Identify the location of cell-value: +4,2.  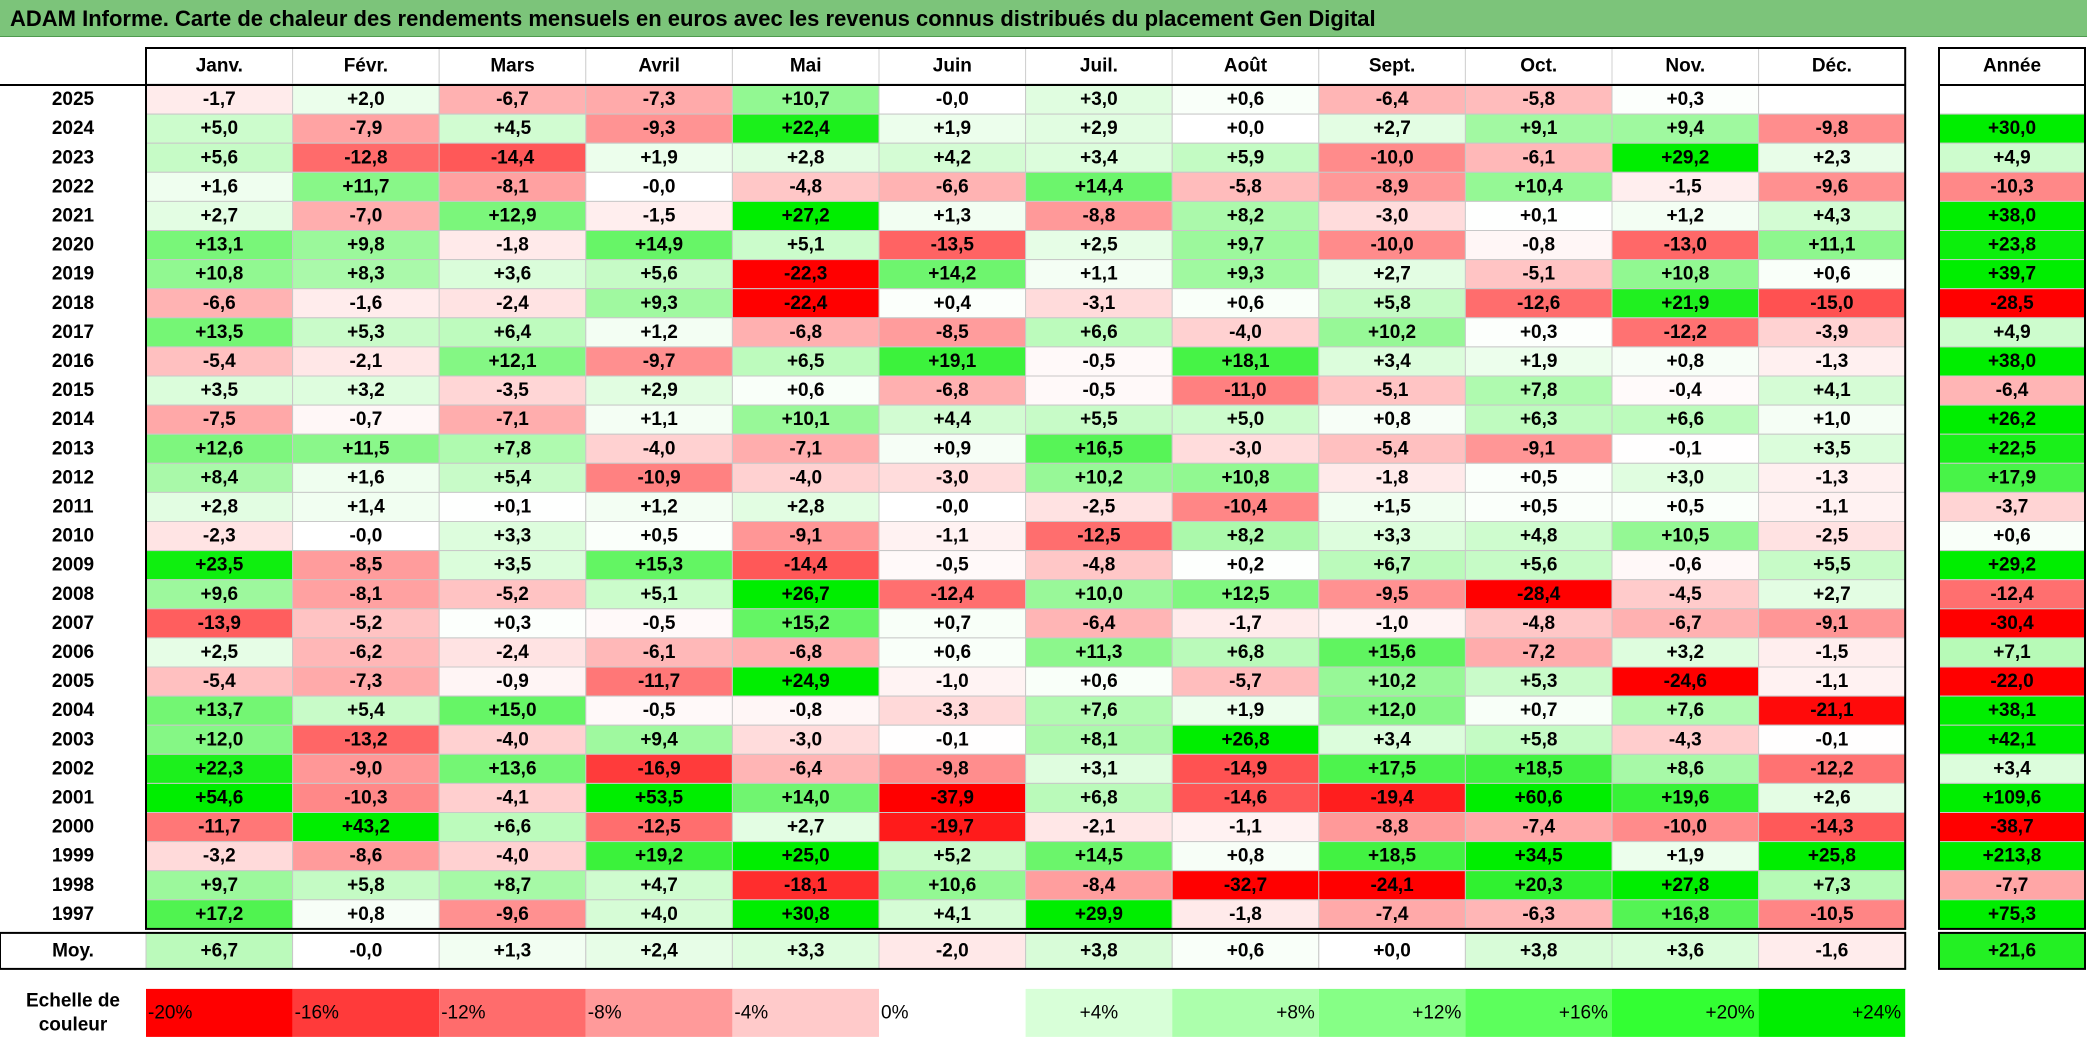
(953, 157).